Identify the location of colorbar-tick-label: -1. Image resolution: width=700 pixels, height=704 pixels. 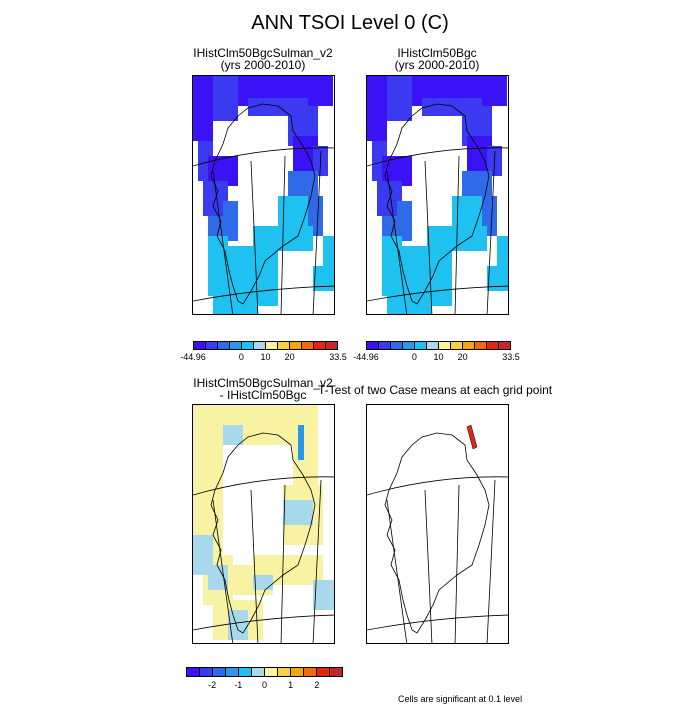
(238, 685).